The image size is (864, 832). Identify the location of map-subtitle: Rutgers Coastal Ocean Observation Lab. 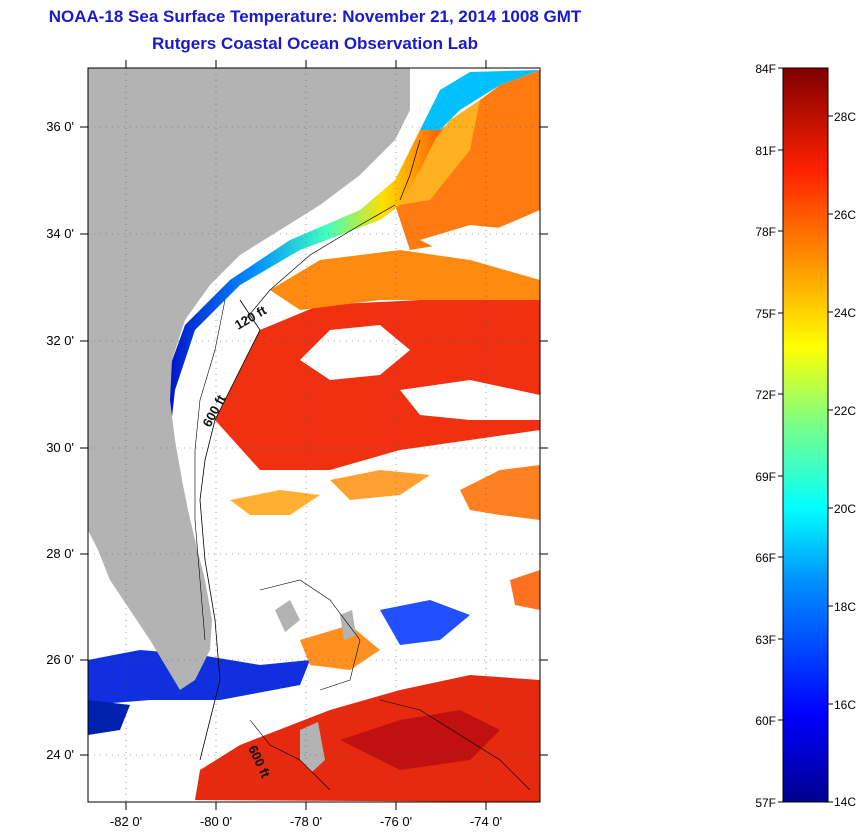
(315, 43).